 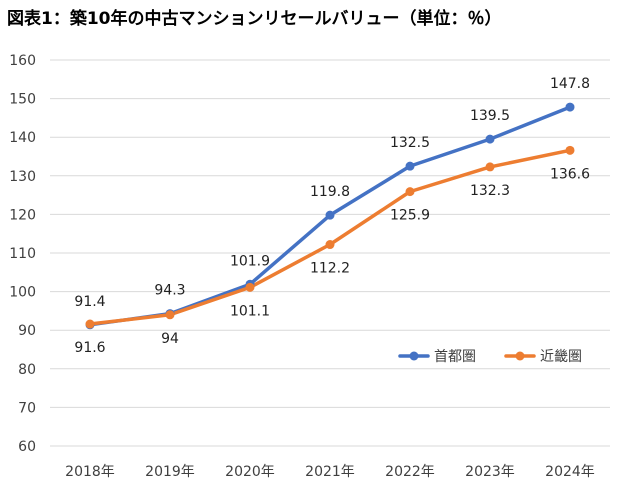 What do you see at coordinates (490, 357) in the screenshot?
I see `legend: 首都圏 近畿圏` at bounding box center [490, 357].